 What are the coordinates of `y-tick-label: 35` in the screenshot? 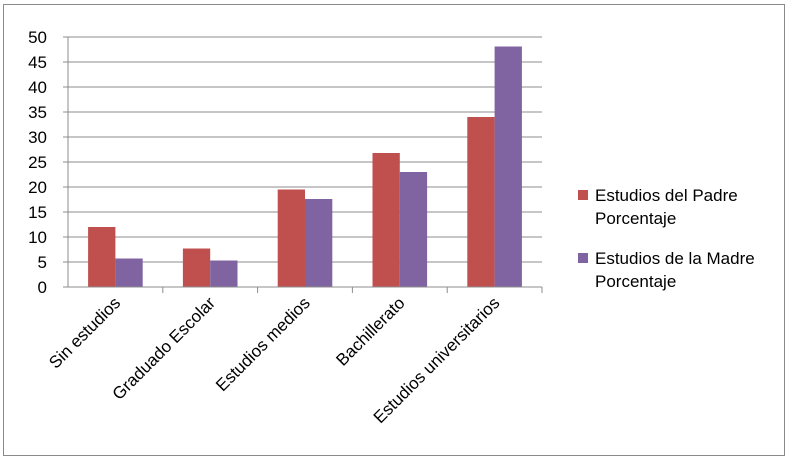 It's located at (37, 112).